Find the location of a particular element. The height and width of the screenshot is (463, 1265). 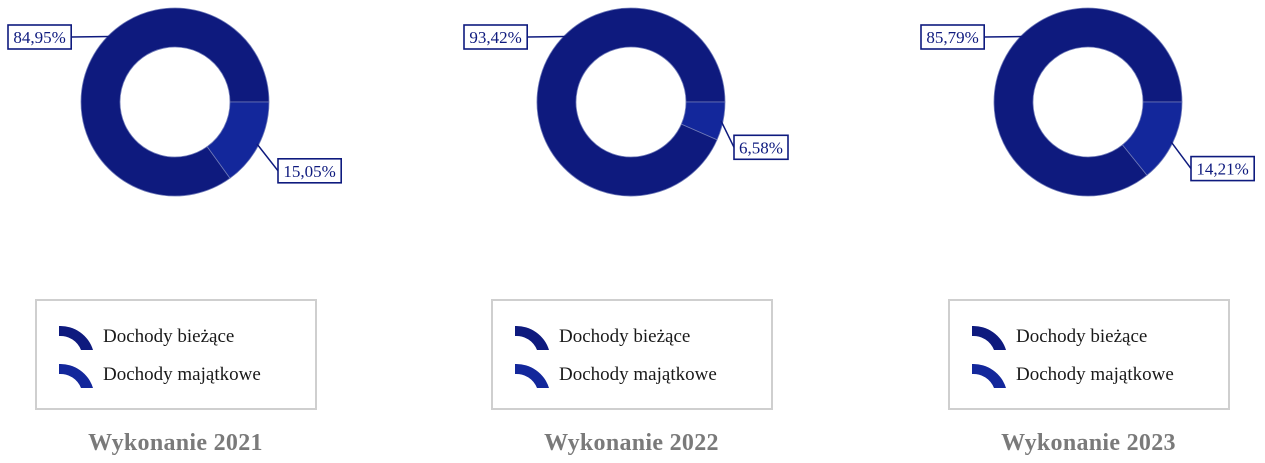

data-label: 6,58% is located at coordinates (761, 147).